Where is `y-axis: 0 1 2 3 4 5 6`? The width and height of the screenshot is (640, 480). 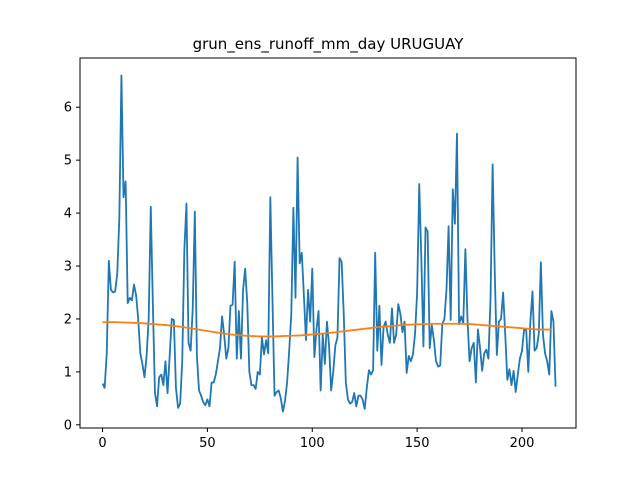 y-axis: 0 1 2 3 4 5 6 is located at coordinates (72, 267).